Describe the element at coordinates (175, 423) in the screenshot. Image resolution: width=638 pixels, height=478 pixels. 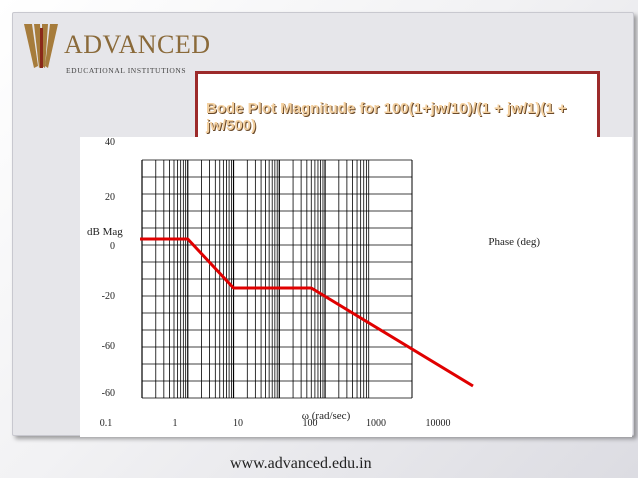
I see `x-tick-label: 1` at that location.